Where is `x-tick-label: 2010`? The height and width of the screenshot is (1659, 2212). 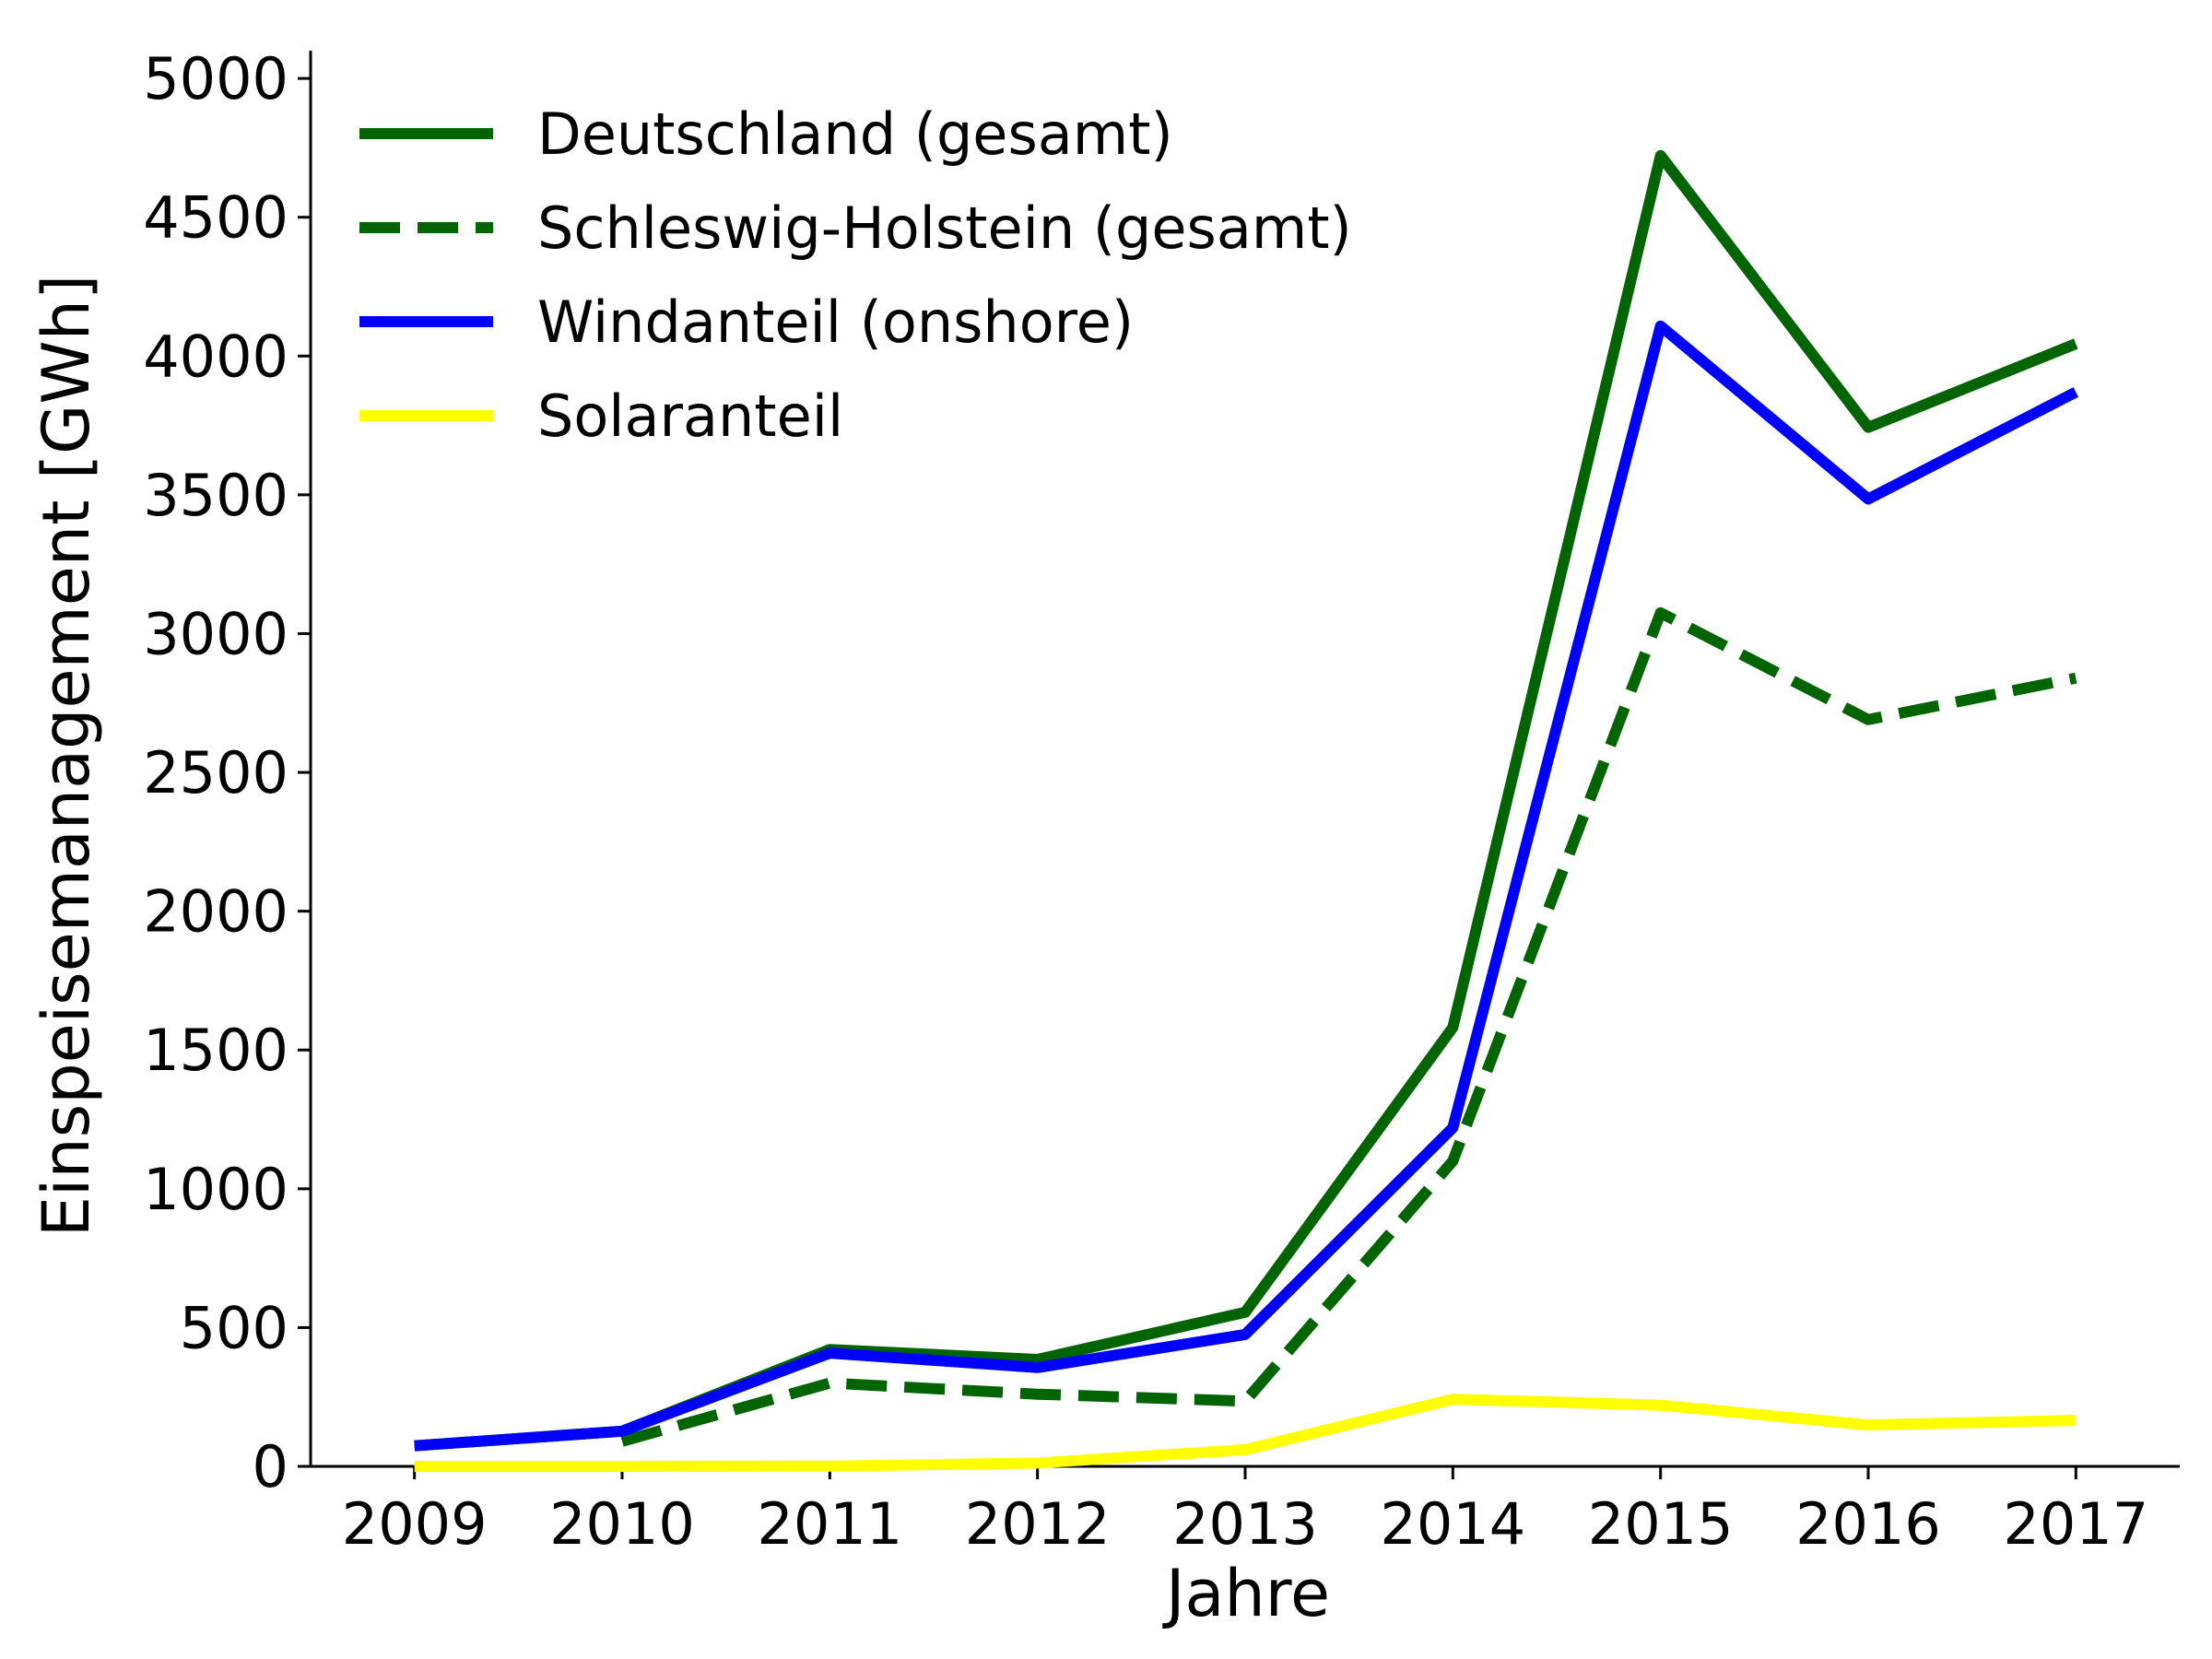
x-tick-label: 2010 is located at coordinates (622, 1524).